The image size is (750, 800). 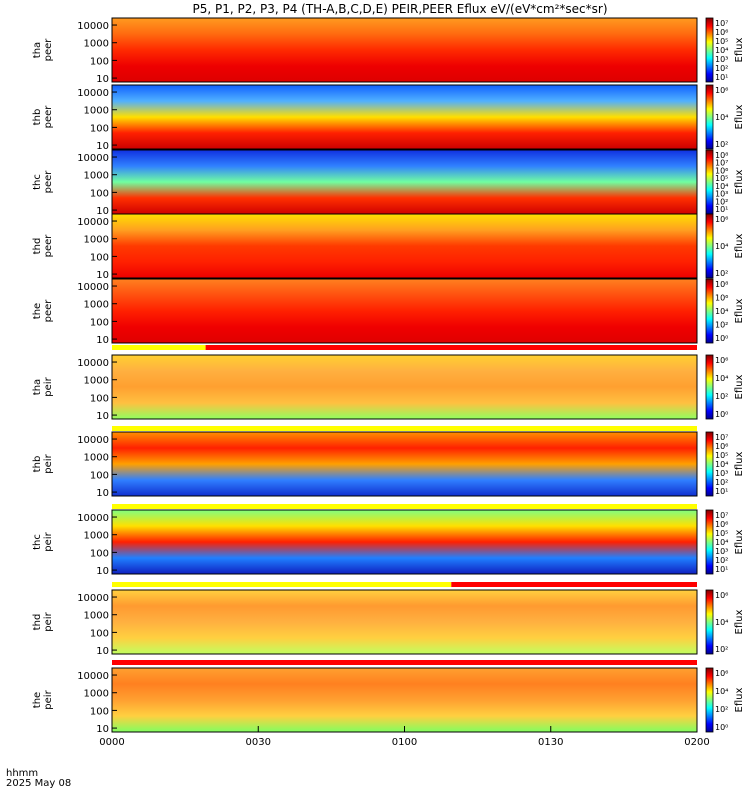 What do you see at coordinates (48, 699) in the screenshot?
I see `product-label: peir` at bounding box center [48, 699].